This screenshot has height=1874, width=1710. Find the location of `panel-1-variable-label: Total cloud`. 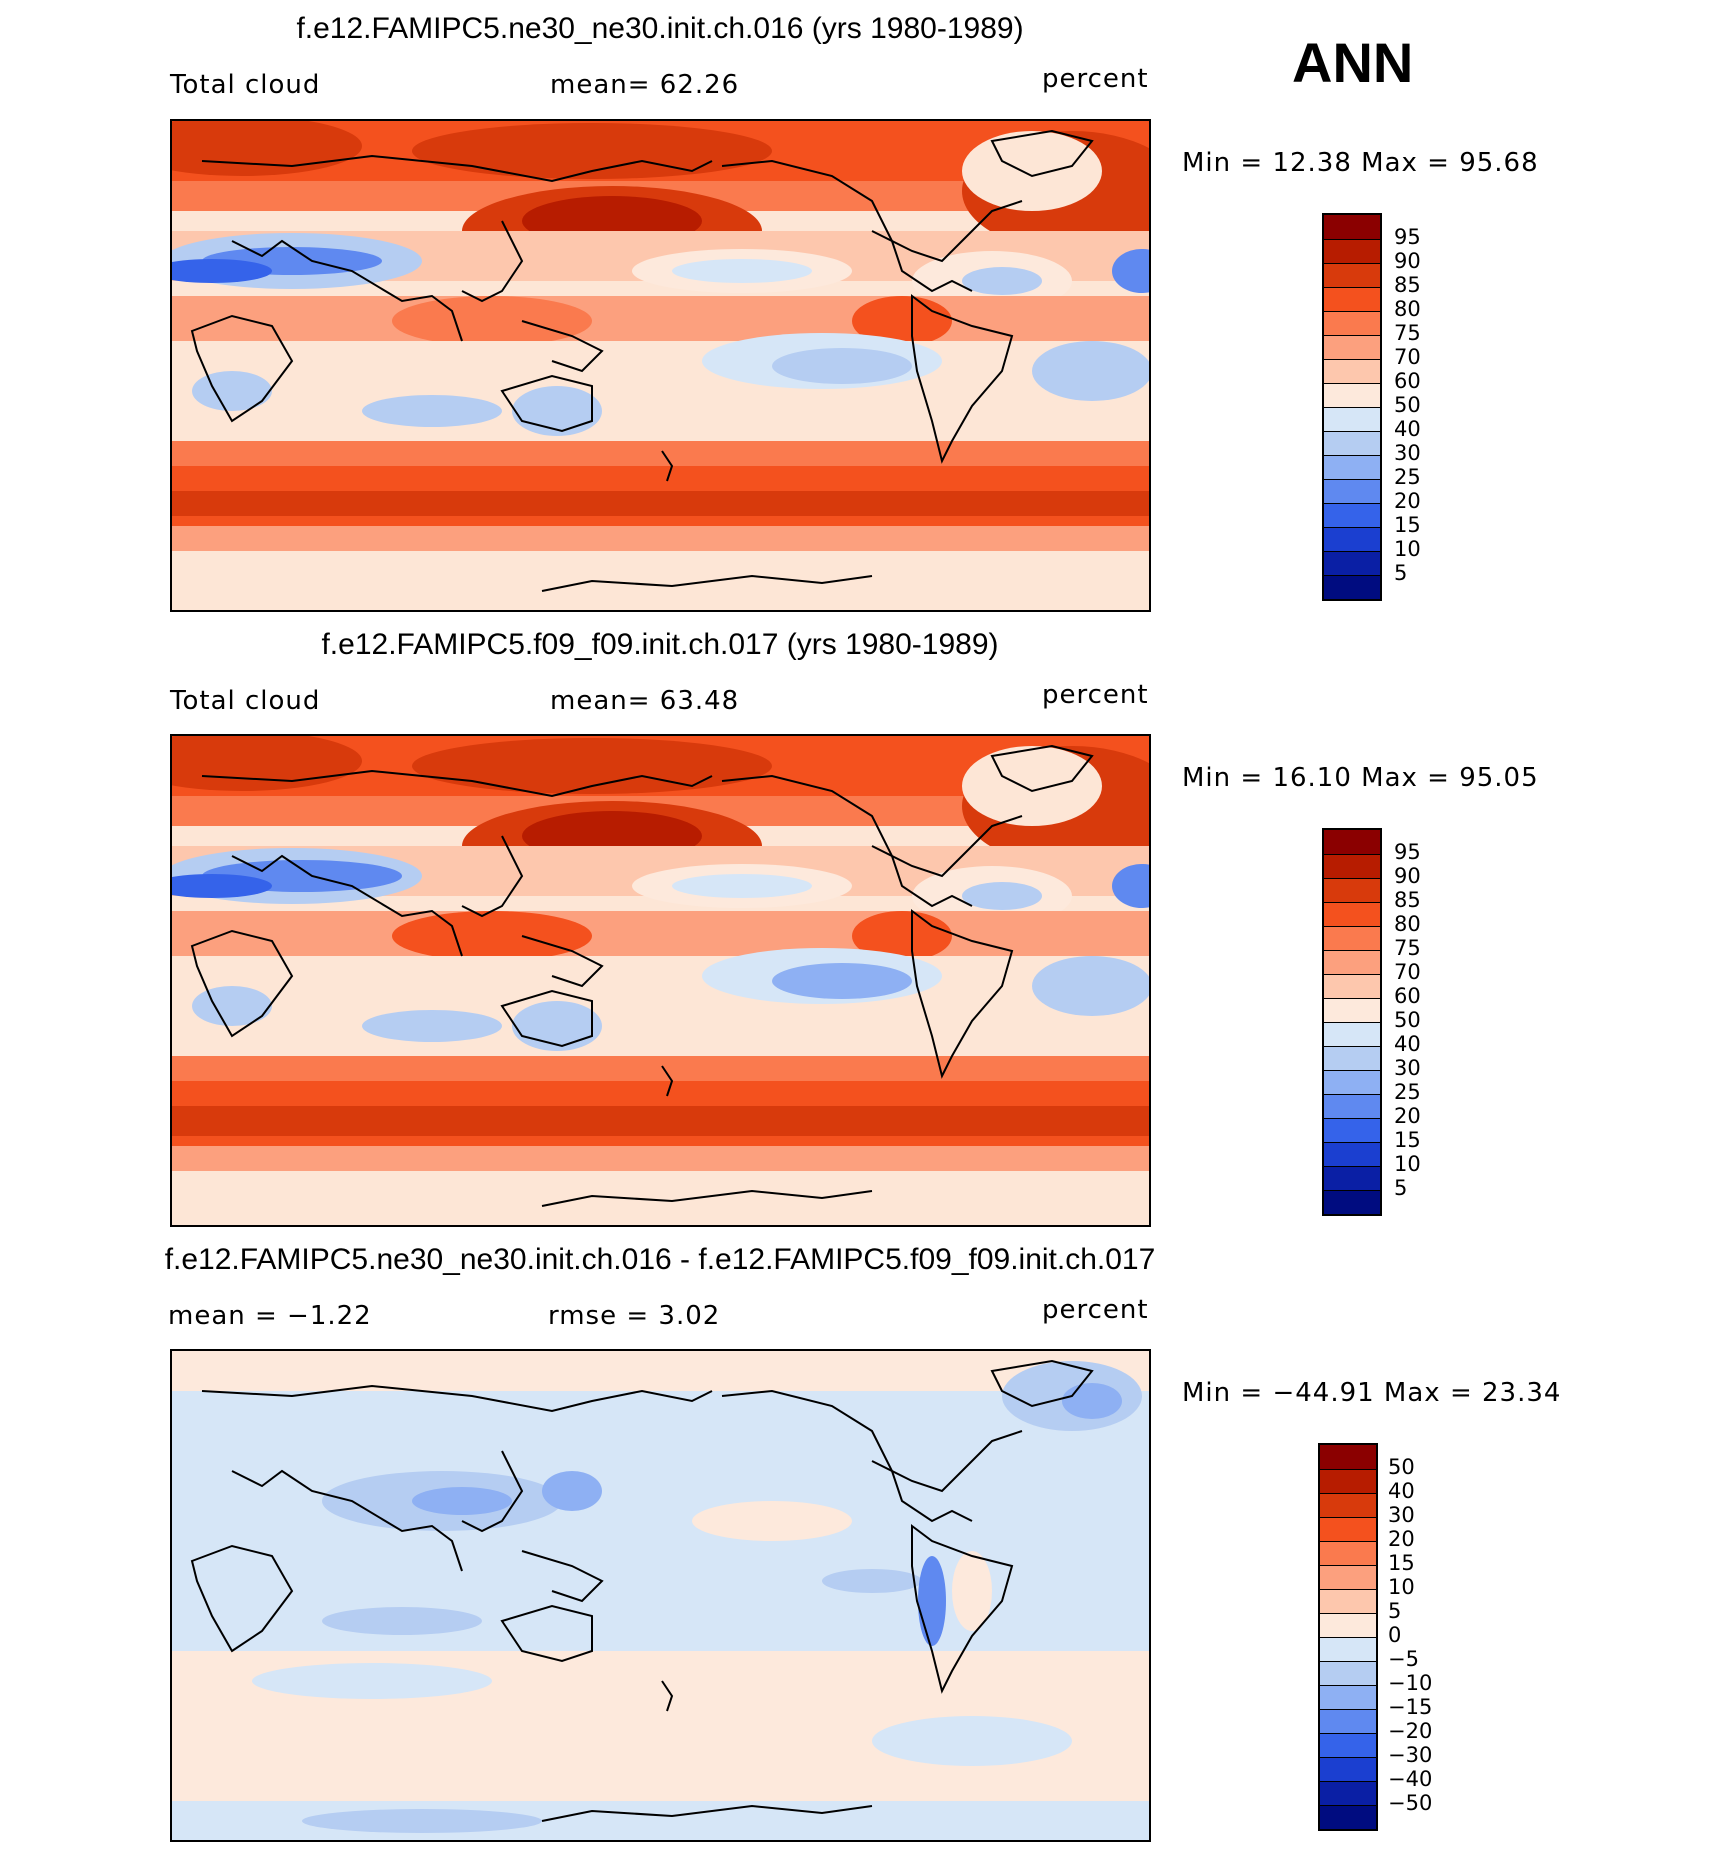

panel-1-variable-label: Total cloud is located at coordinates (245, 85).